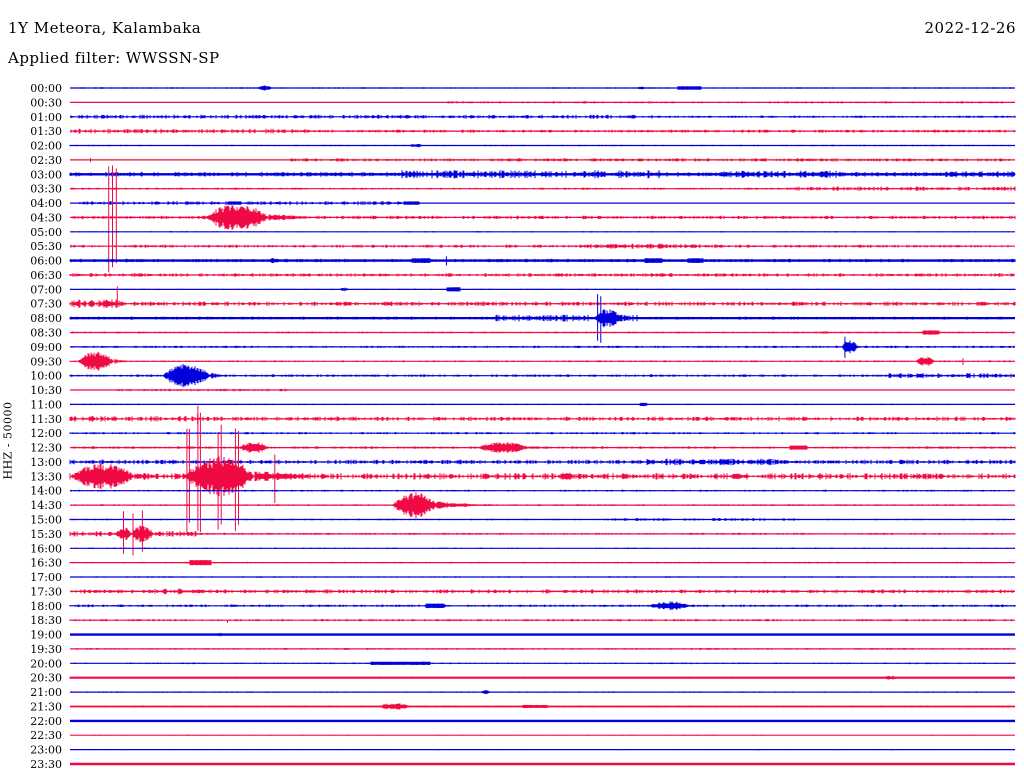  What do you see at coordinates (46, 246) in the screenshot?
I see `row-time-label: 05:30` at bounding box center [46, 246].